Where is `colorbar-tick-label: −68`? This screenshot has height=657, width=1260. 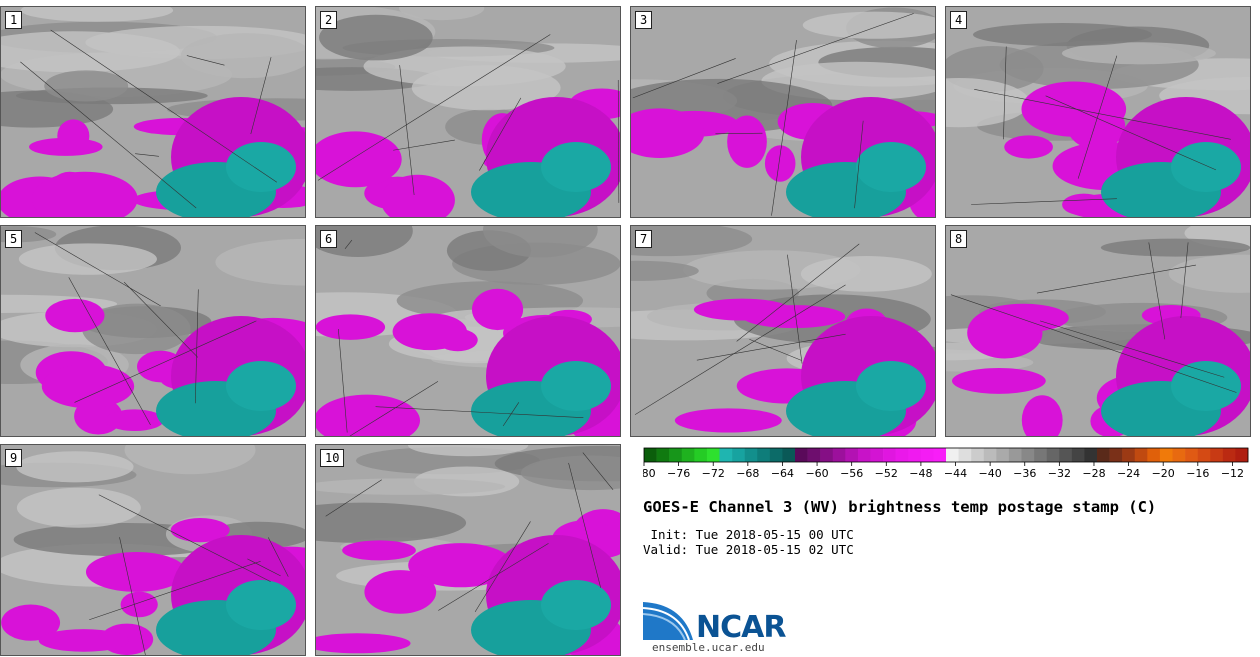
colorbar-tick-label: −68 is located at coordinates (747, 473).